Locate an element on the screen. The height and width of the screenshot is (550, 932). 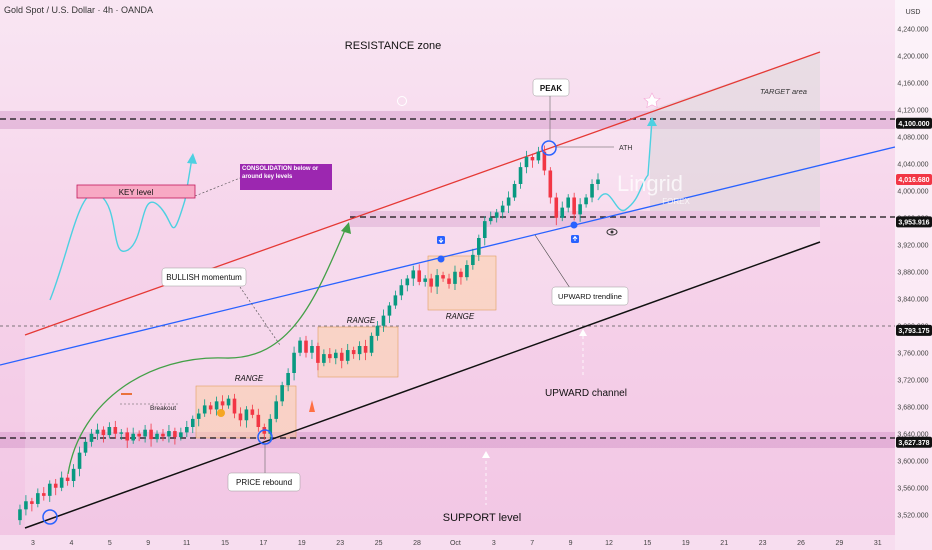
range-label-1: RANGE is located at coordinates (249, 378).